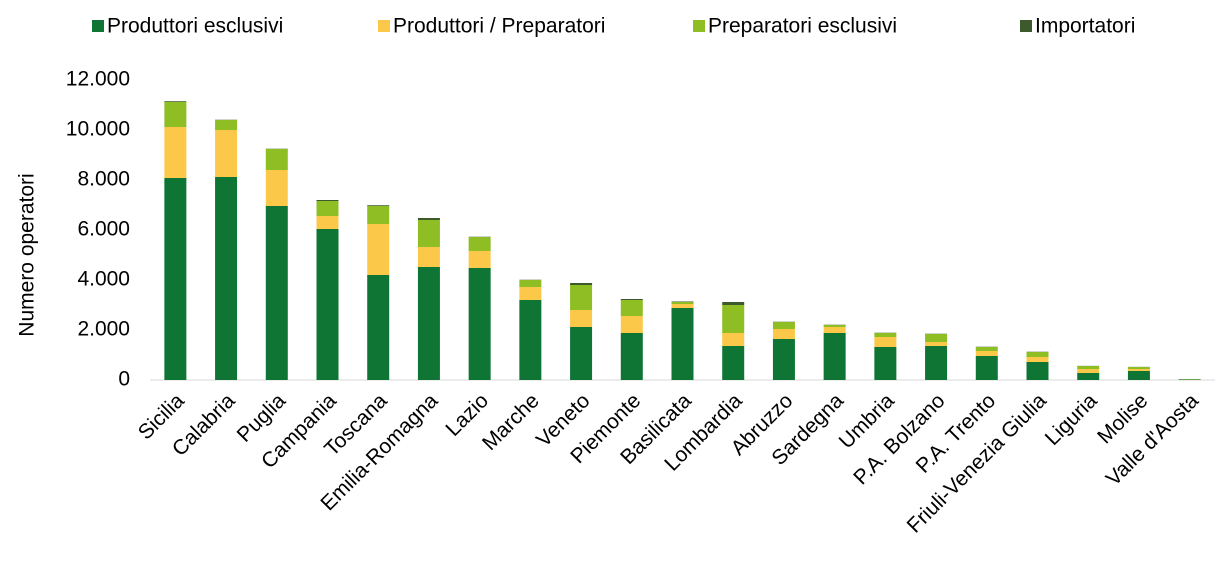  What do you see at coordinates (802, 26) in the screenshot?
I see `legend-label: Preparatori esclusivi` at bounding box center [802, 26].